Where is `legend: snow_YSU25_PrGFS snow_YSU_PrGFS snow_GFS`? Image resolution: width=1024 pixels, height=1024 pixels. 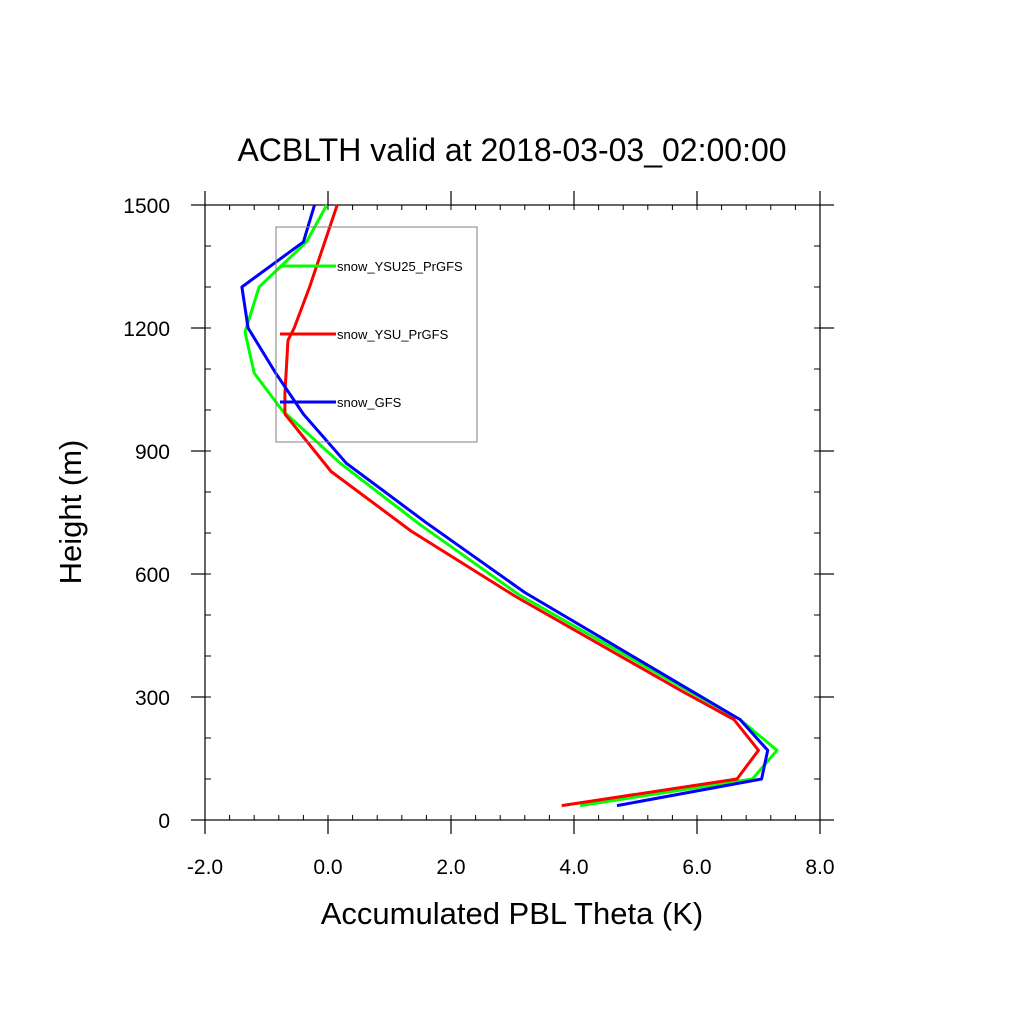
legend: snow_YSU25_PrGFS snow_YSU_PrGFS snow_GFS is located at coordinates (376, 334).